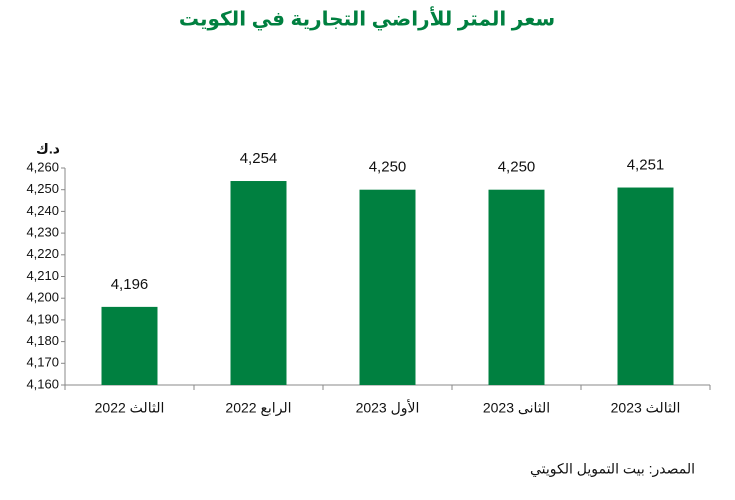 This screenshot has width=735, height=500. Describe the element at coordinates (42, 253) in the screenshot. I see `y-tick-label: 4,220` at that location.